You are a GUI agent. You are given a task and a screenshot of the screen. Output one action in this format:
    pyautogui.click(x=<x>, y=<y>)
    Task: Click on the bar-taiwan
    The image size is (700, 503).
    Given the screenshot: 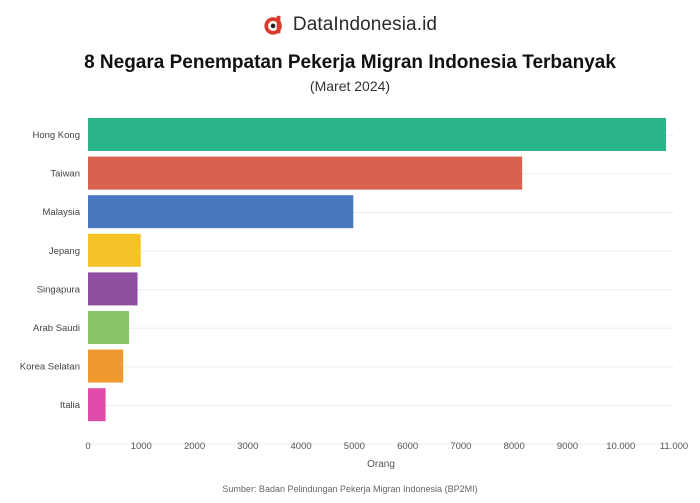 What is the action you would take?
    pyautogui.click(x=305, y=173)
    